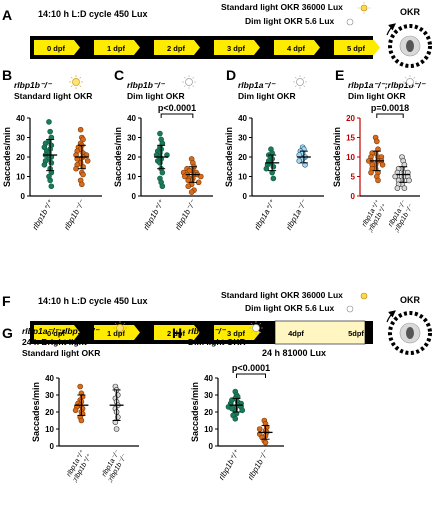  What do you see at coordinates (43, 215) in the screenshot?
I see `category-label: rlbp1b⁺/⁺` at bounding box center [43, 215].